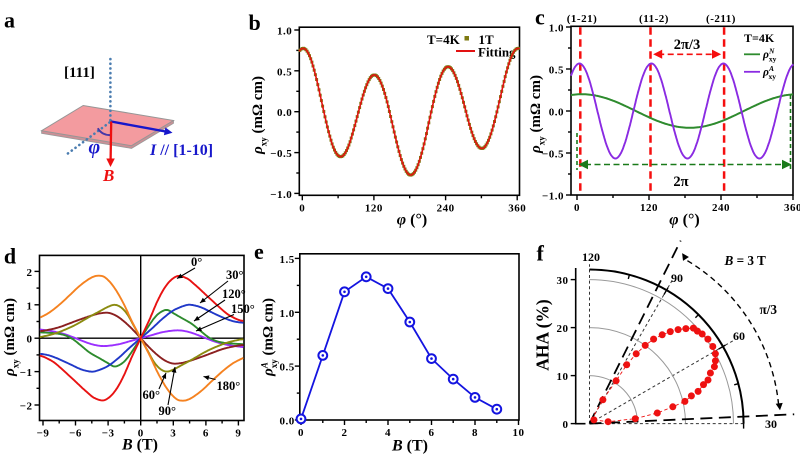 The image size is (800, 457). Describe the element at coordinates (769, 72) in the screenshot. I see `svg-text:ρAxy: ρA xy` at that location.